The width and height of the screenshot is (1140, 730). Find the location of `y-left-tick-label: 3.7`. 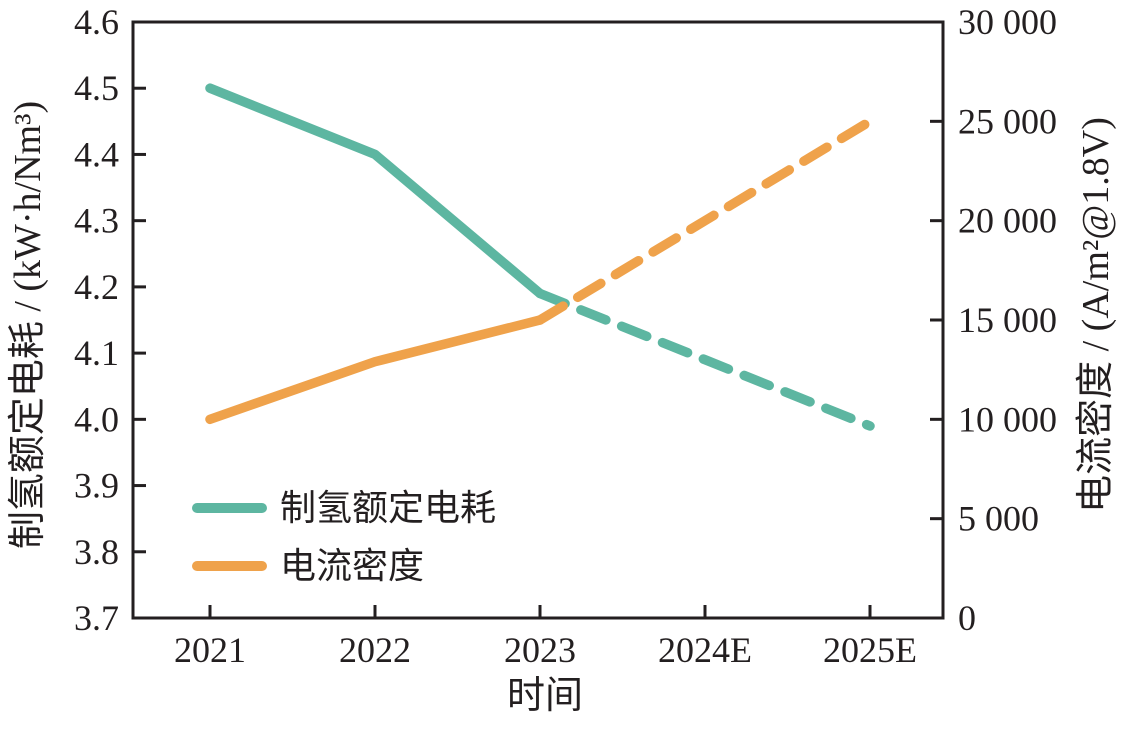

y-left-tick-label: 3.7 is located at coordinates (96, 618).